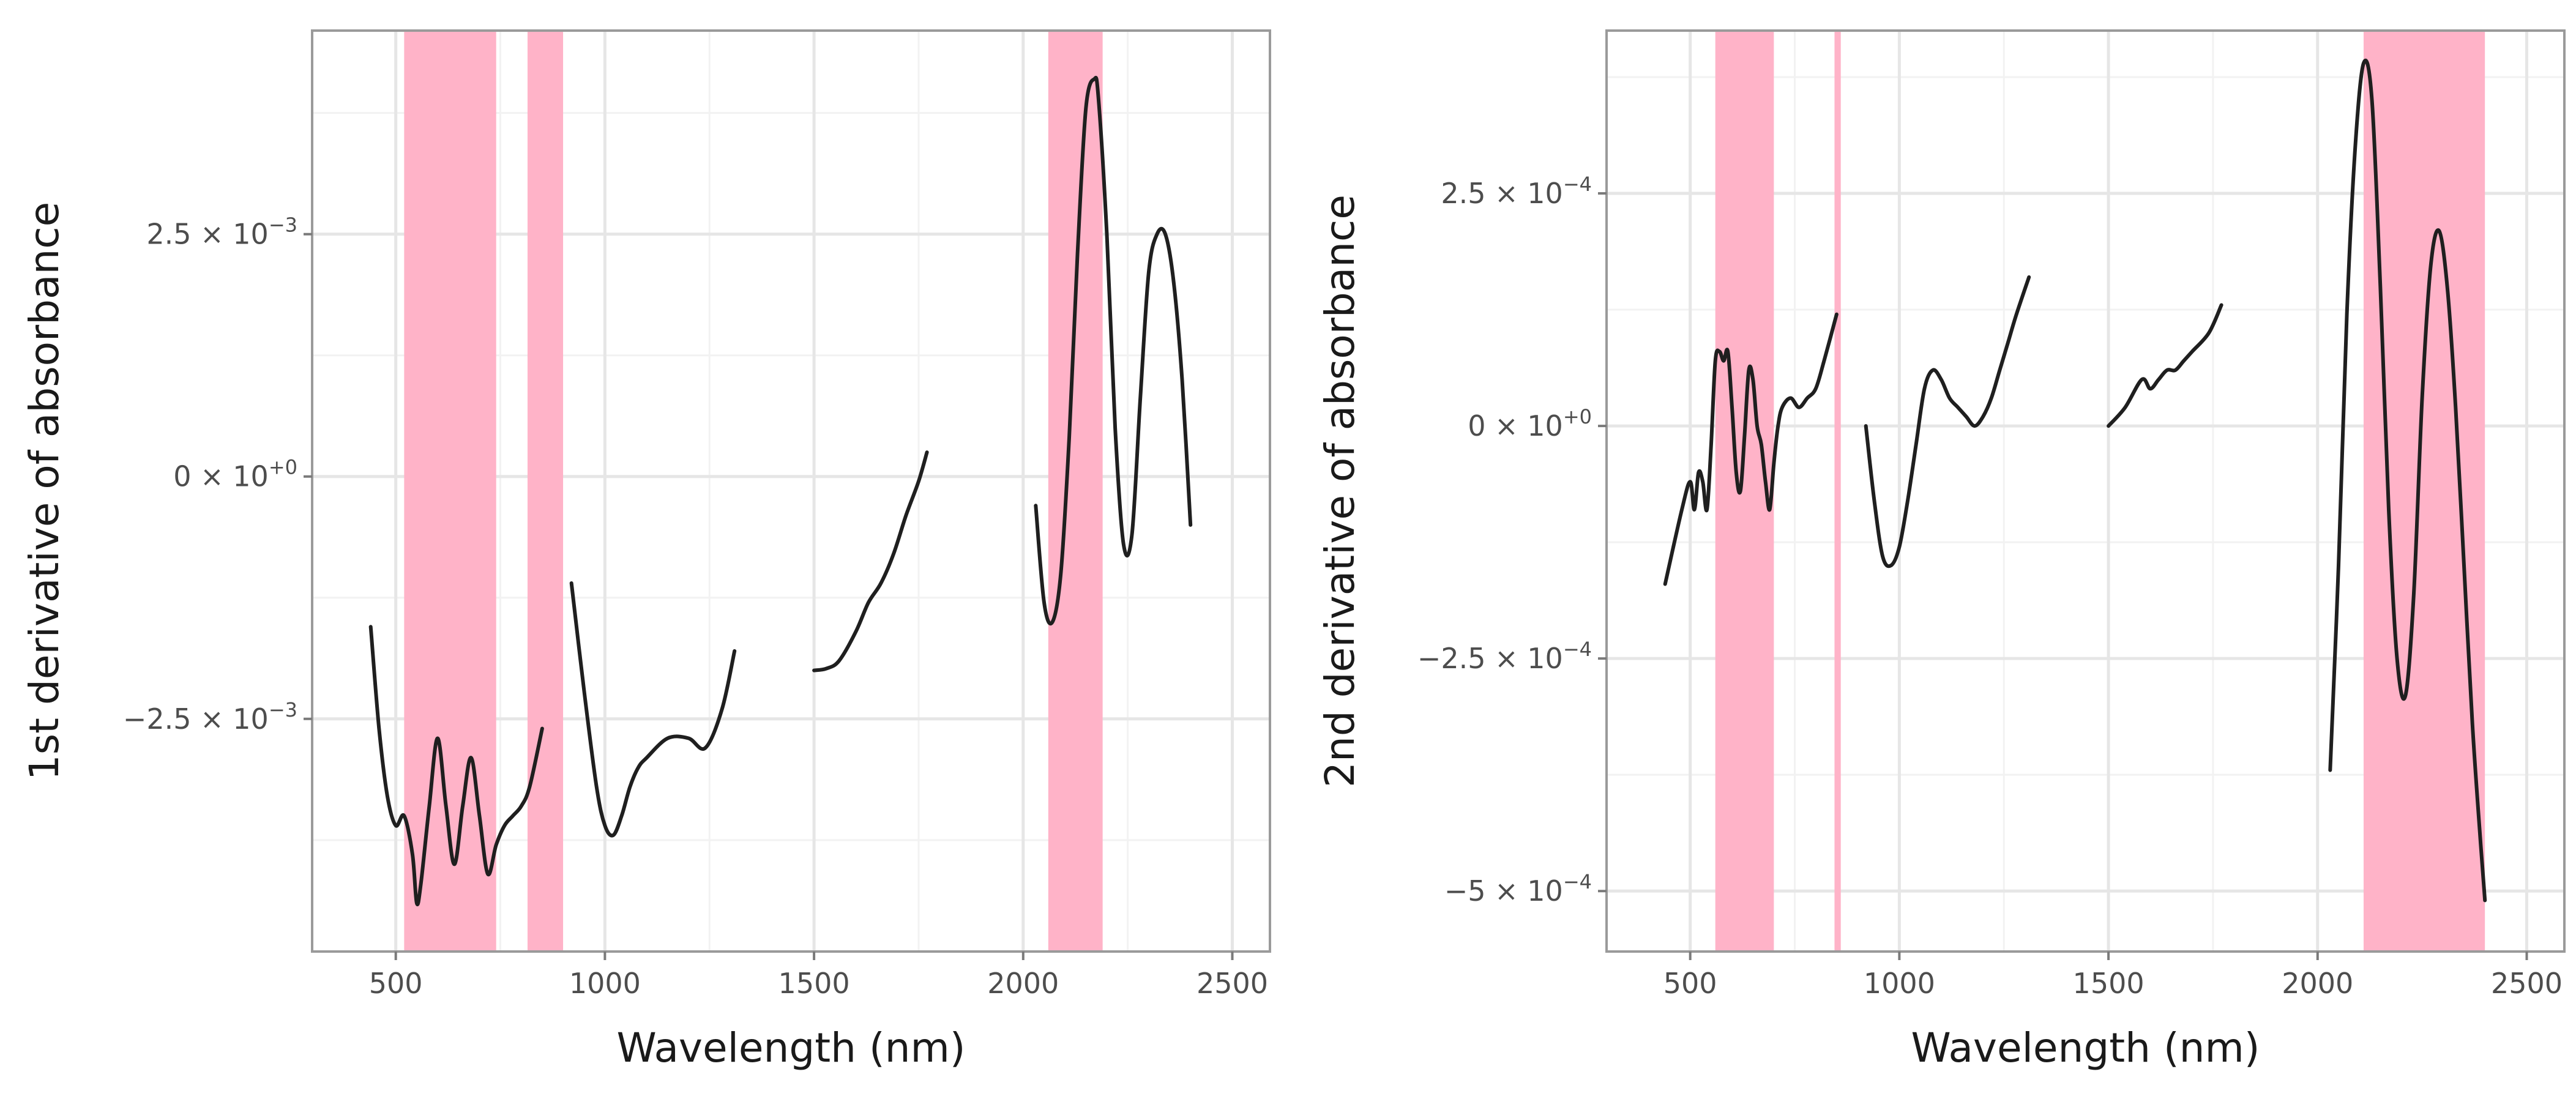  I want to click on y-tick-label: 2.5 × 10⁻⁴, so click(1516, 191).